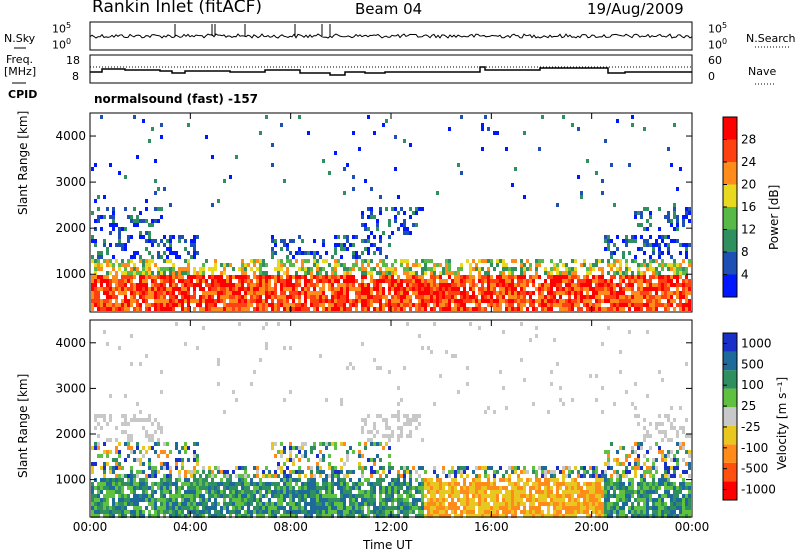  Describe the element at coordinates (748, 162) in the screenshot. I see `power-colorbar-tick-label: 24` at that location.